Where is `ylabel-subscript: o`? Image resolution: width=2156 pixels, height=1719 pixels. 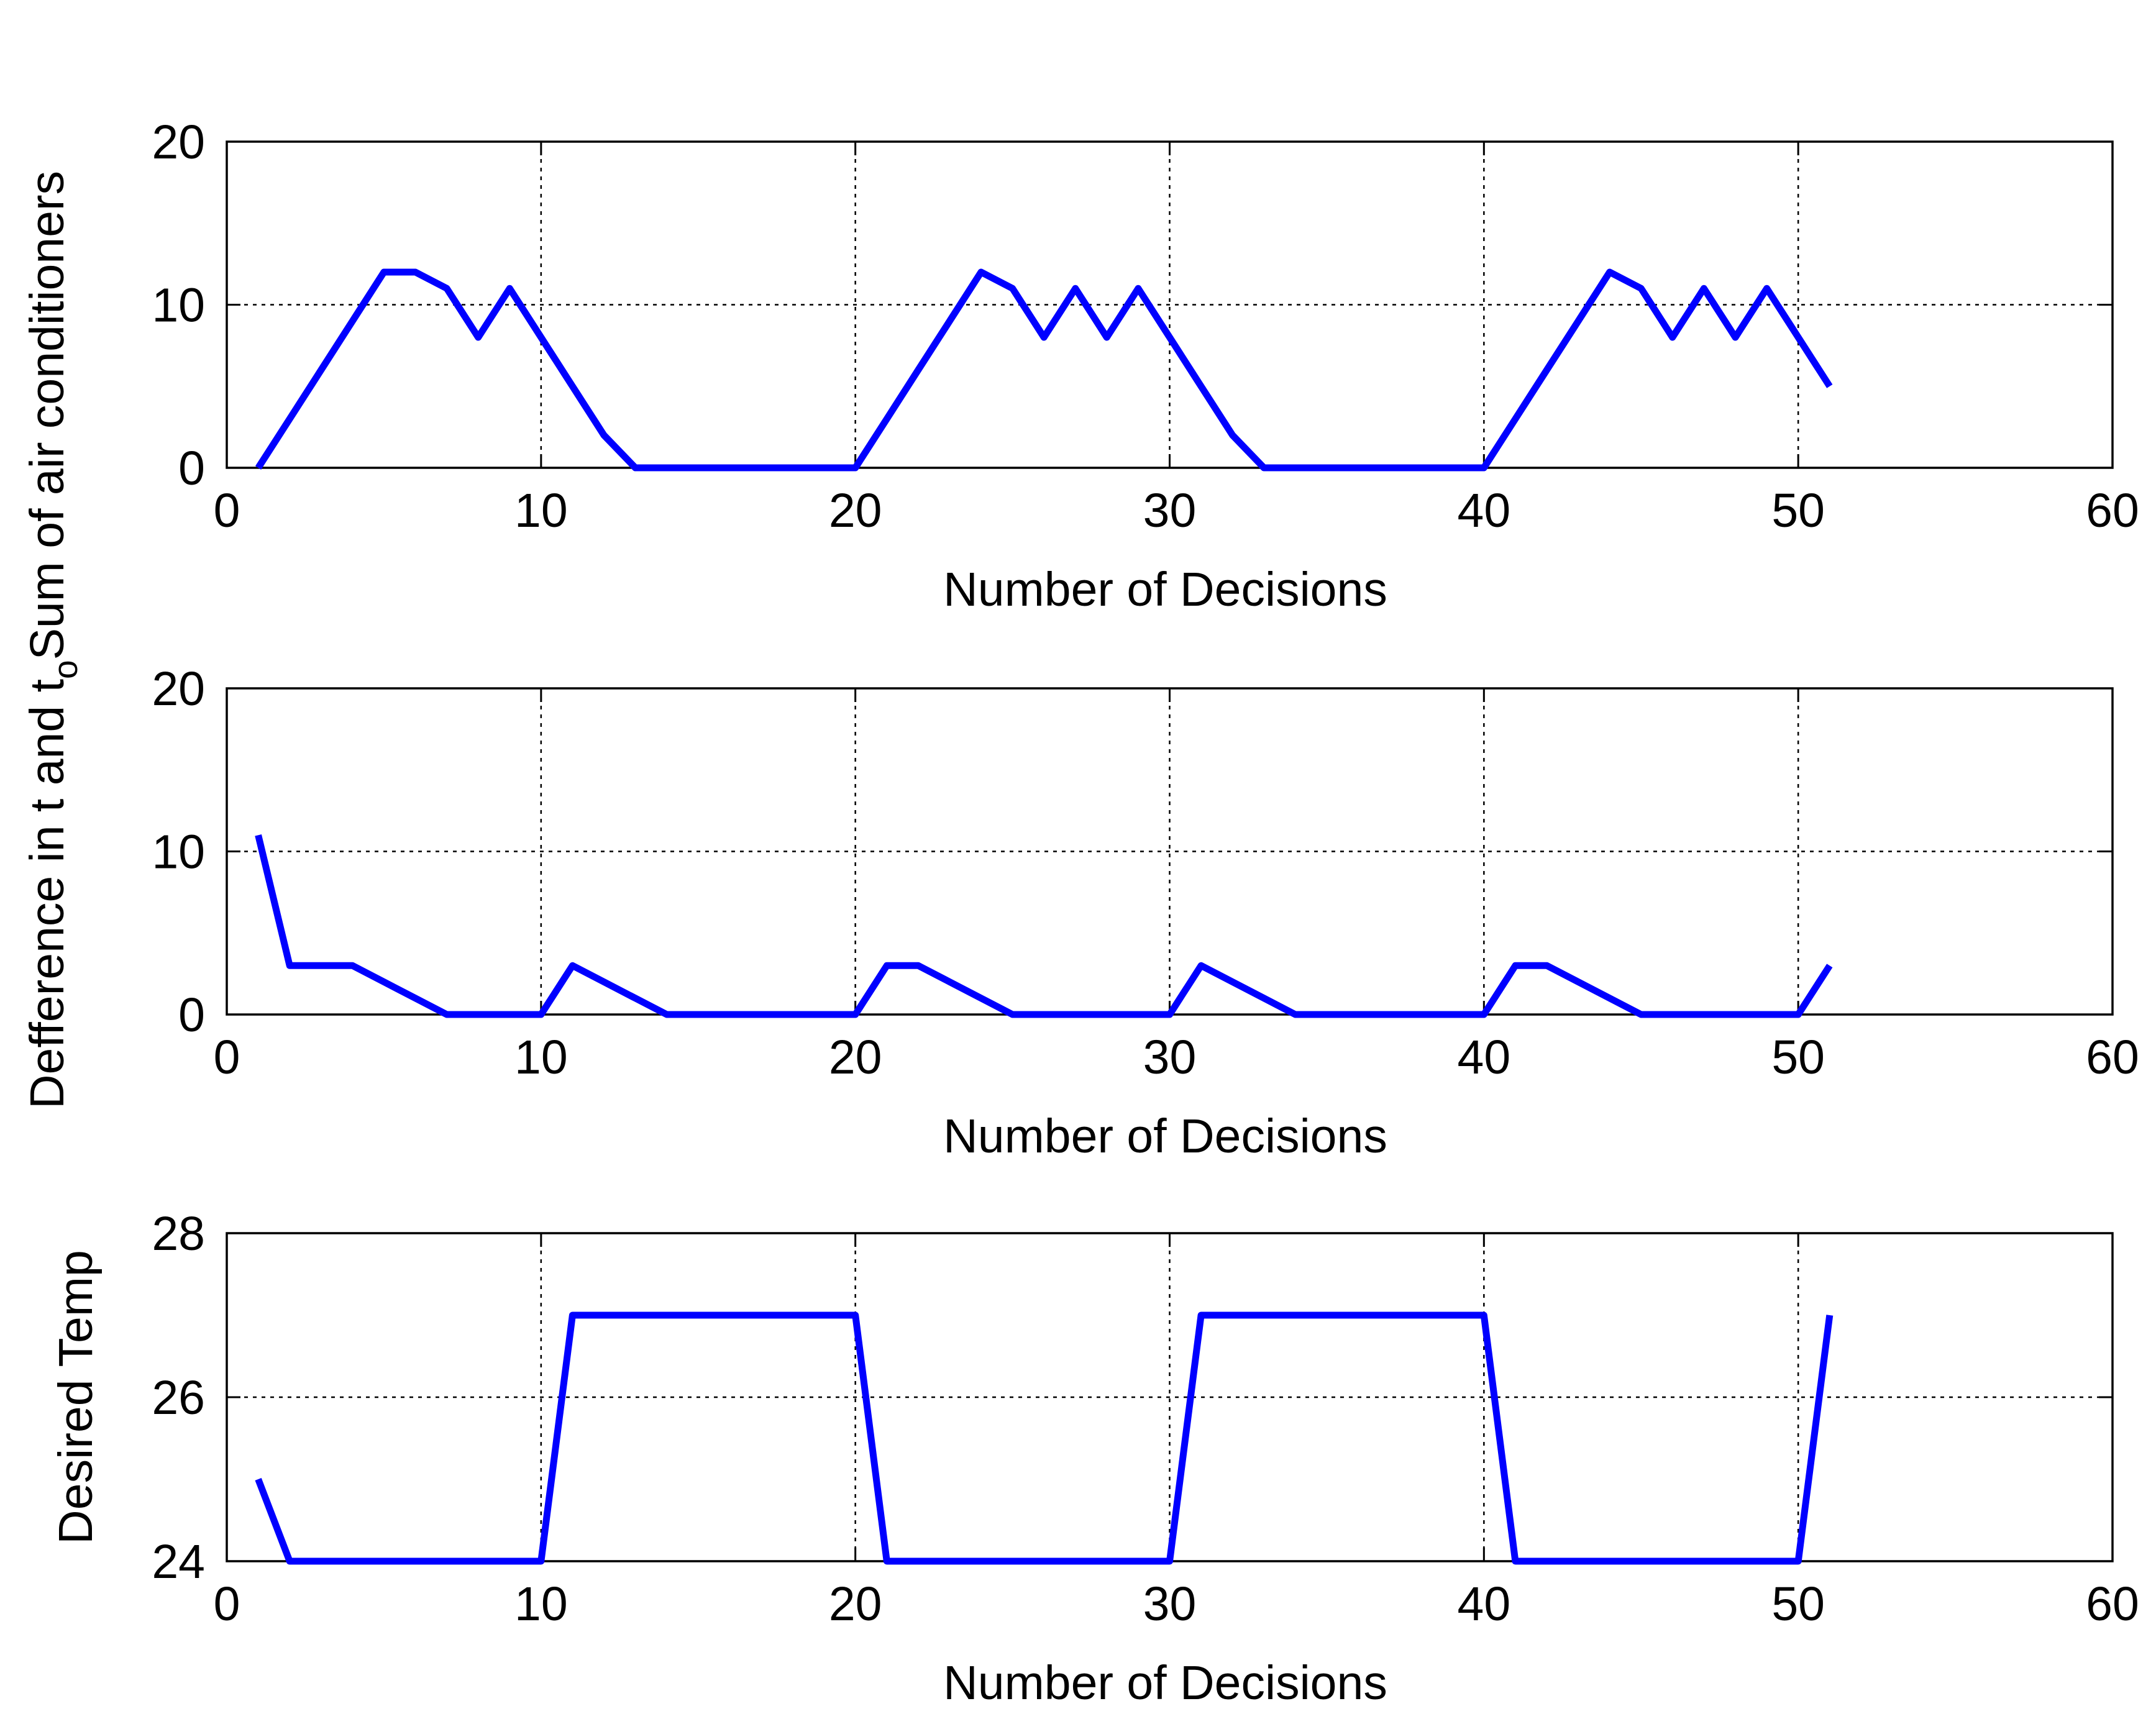 ylabel-subscript: o is located at coordinates (65, 669).